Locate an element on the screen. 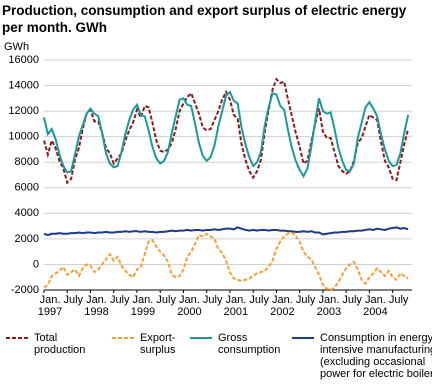 The width and height of the screenshot is (432, 391). y-axis-label: GWh is located at coordinates (16, 47).